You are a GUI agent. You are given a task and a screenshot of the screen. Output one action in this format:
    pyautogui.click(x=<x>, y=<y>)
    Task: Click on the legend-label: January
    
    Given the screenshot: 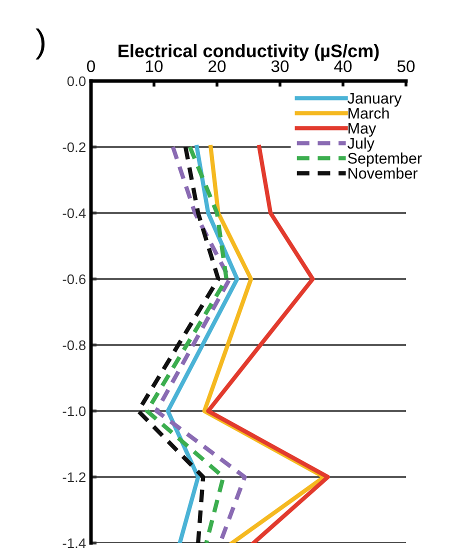 What is the action you would take?
    pyautogui.click(x=375, y=100)
    